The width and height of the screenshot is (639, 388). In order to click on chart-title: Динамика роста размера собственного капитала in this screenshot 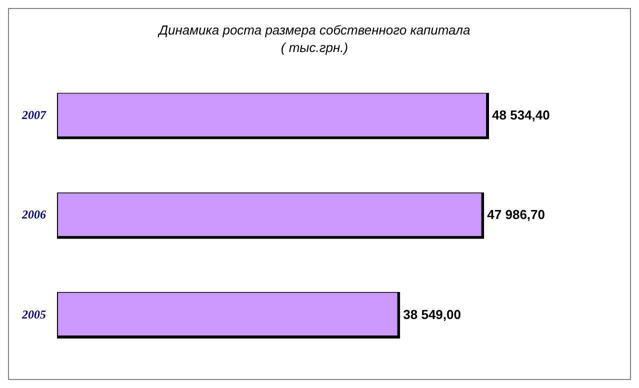, I will do `click(313, 30)`.